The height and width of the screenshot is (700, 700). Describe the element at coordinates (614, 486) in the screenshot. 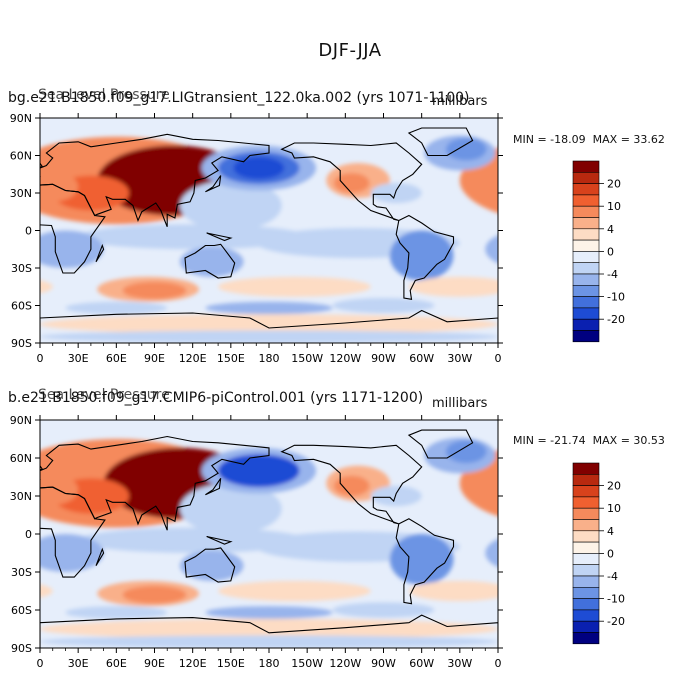

I see `colorbar-label: 20` at that location.